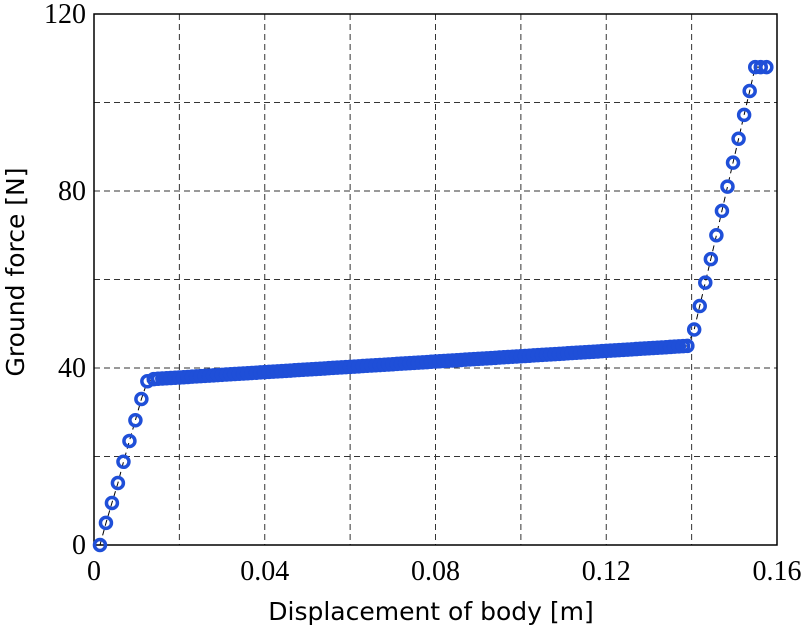  I want to click on x-tick-label: 0, so click(94, 571).